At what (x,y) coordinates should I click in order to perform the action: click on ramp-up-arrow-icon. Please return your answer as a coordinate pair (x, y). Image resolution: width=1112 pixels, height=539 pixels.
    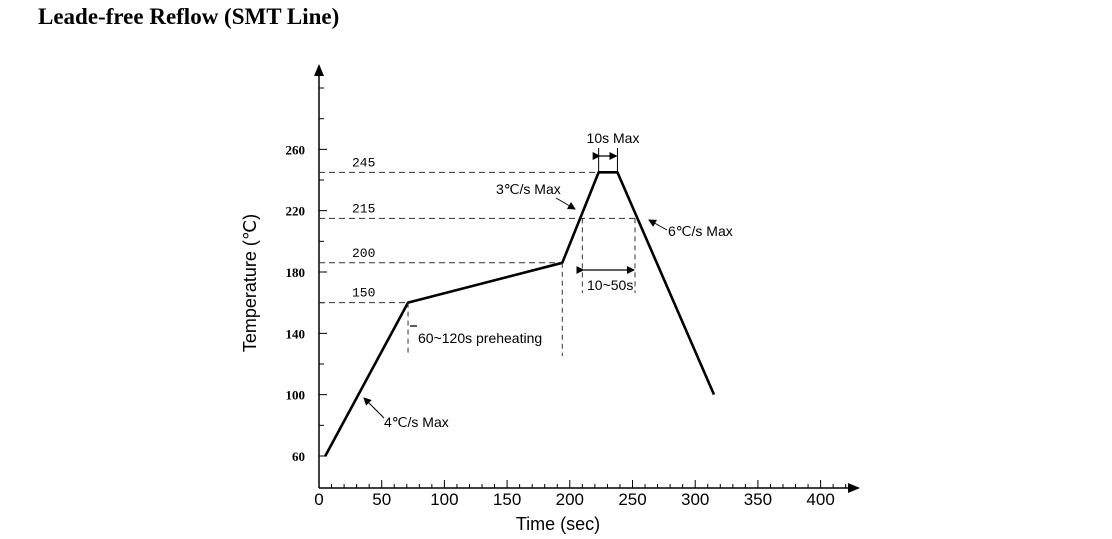
    Looking at the image, I should click on (374, 408).